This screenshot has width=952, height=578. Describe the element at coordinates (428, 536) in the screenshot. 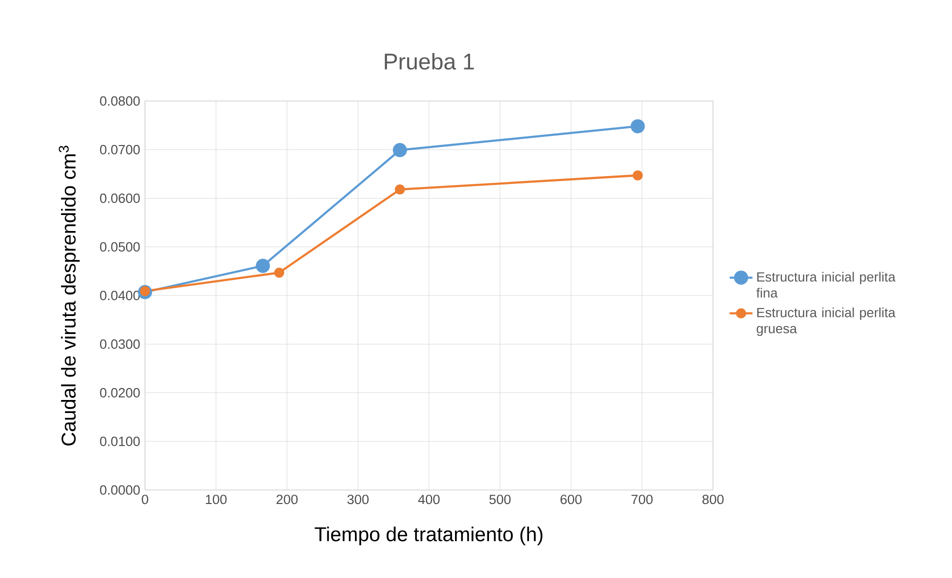

I see `x-axis-title: Tiempo de tratamiento (h)` at that location.